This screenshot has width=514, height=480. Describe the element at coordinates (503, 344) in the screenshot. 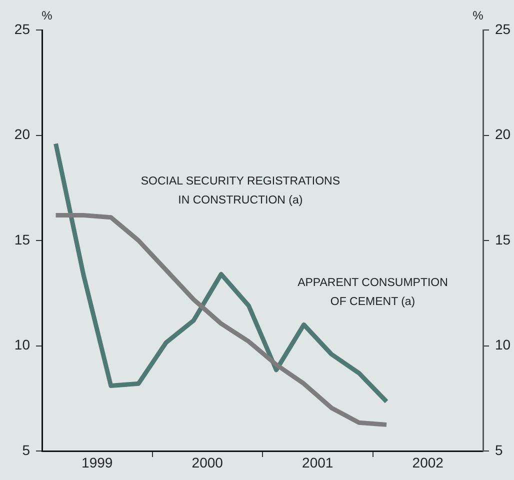

I see `y2-tick-label: 10` at that location.